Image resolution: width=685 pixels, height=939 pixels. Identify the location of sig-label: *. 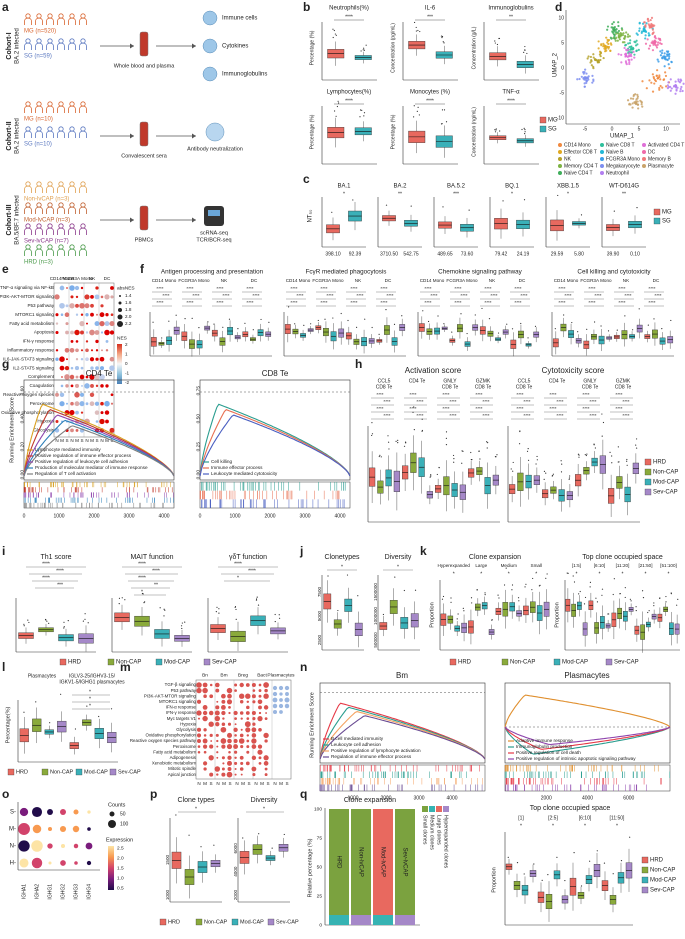
(521, 826).